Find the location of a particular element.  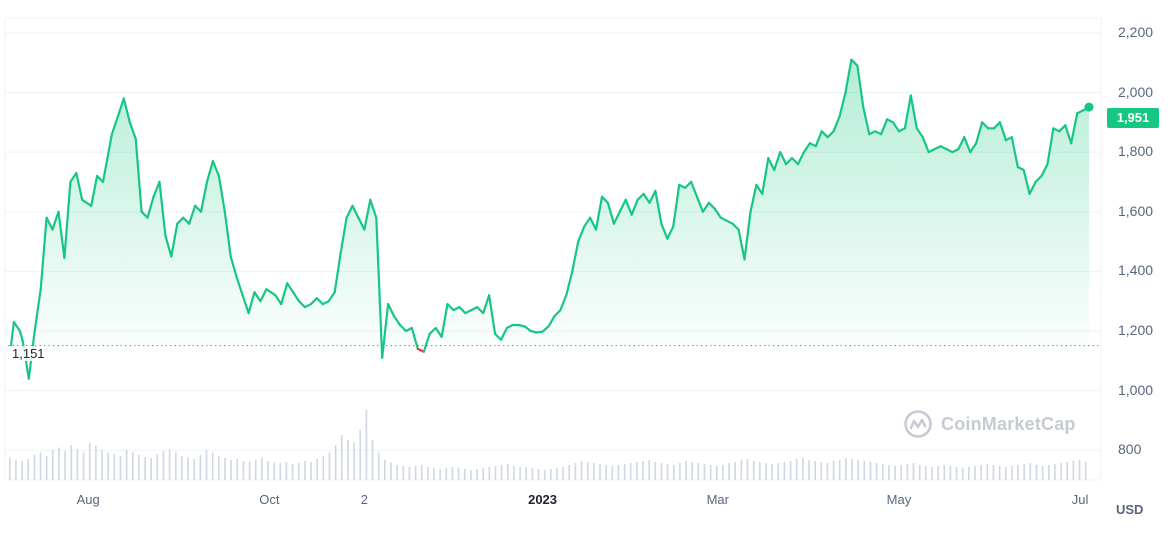

currency-label: USD is located at coordinates (1130, 509).